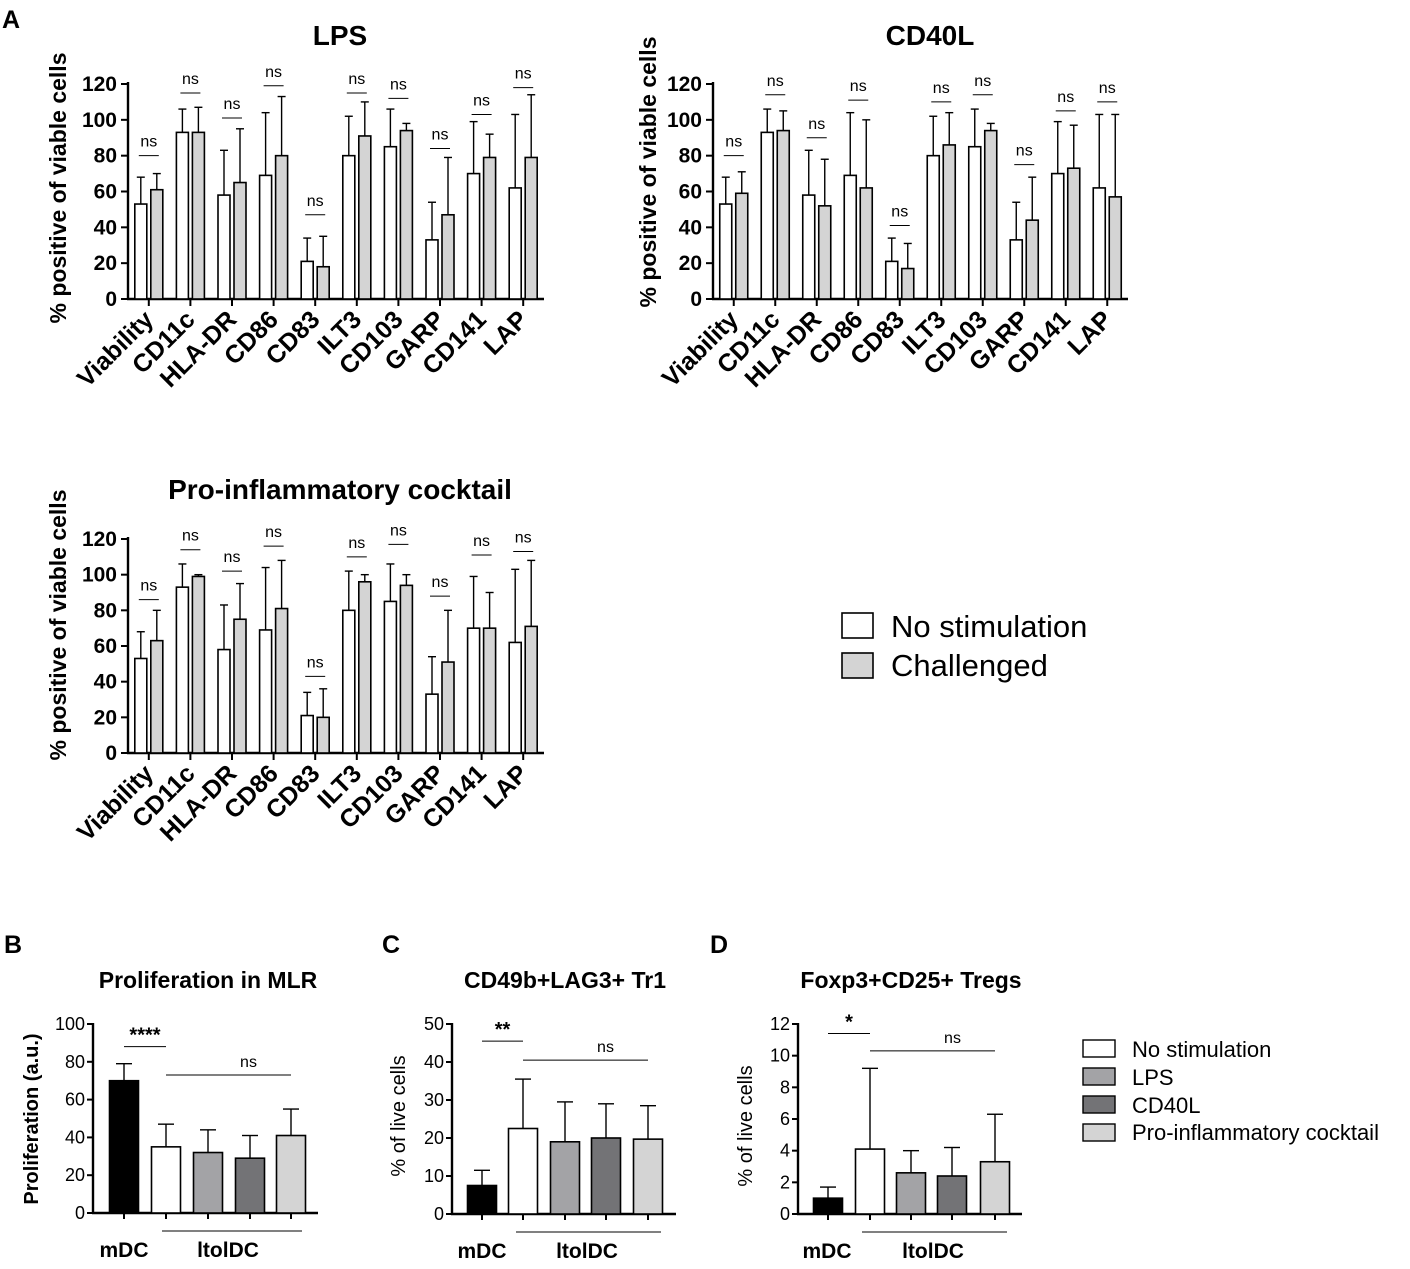 This screenshot has width=1410, height=1269. Describe the element at coordinates (1201, 1049) in the screenshot. I see `legend-bcd-label-no-stimulation: No stimulation` at that location.